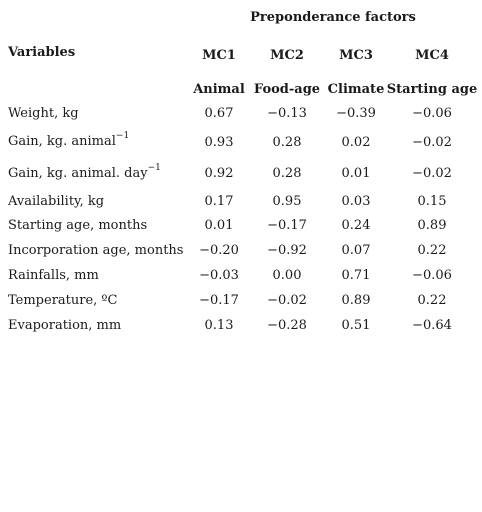  I want to click on table-cell: 0.02, so click(356, 142).